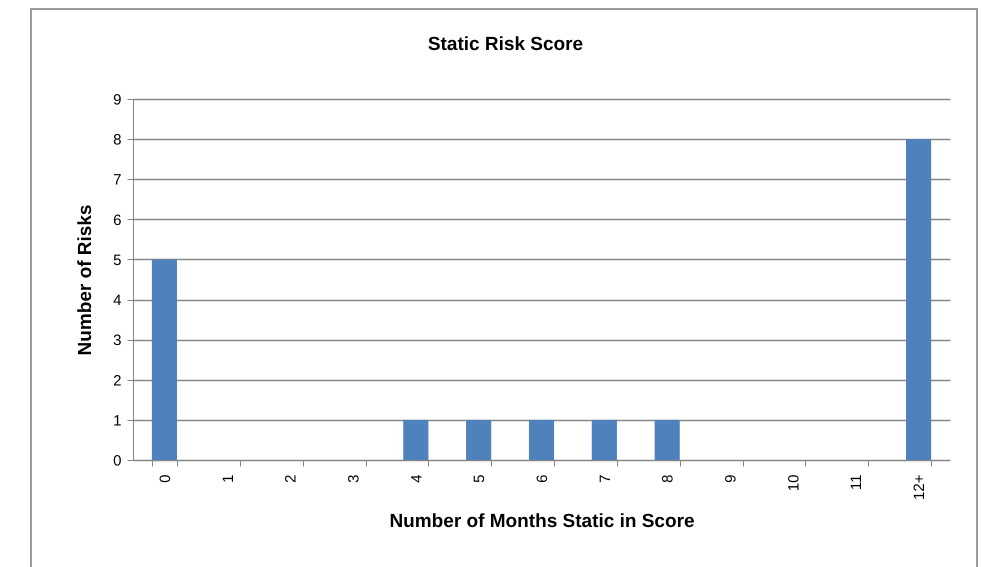 This screenshot has height=567, width=988. What do you see at coordinates (117, 100) in the screenshot?
I see `y-tick-label: 9` at bounding box center [117, 100].